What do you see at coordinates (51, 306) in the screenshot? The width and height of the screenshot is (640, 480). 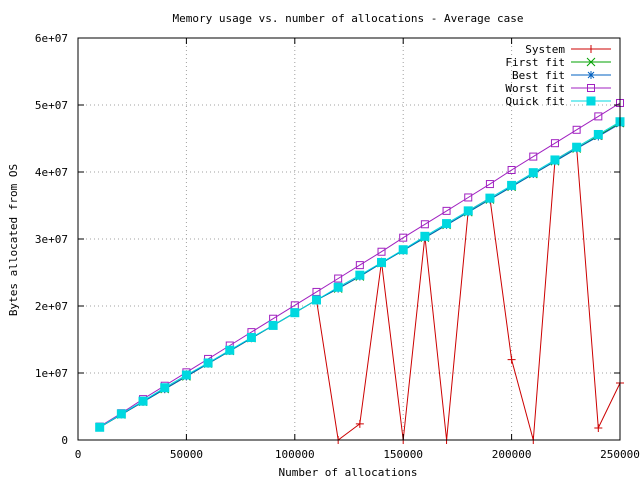 I see `y-tick-label: 2e+07` at bounding box center [51, 306].